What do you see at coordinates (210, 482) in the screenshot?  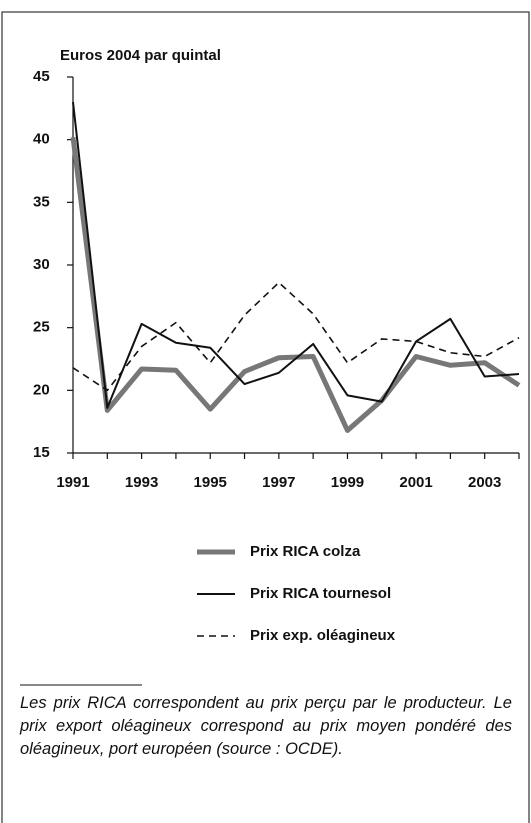 I see `x-tick-label: 1995` at bounding box center [210, 482].